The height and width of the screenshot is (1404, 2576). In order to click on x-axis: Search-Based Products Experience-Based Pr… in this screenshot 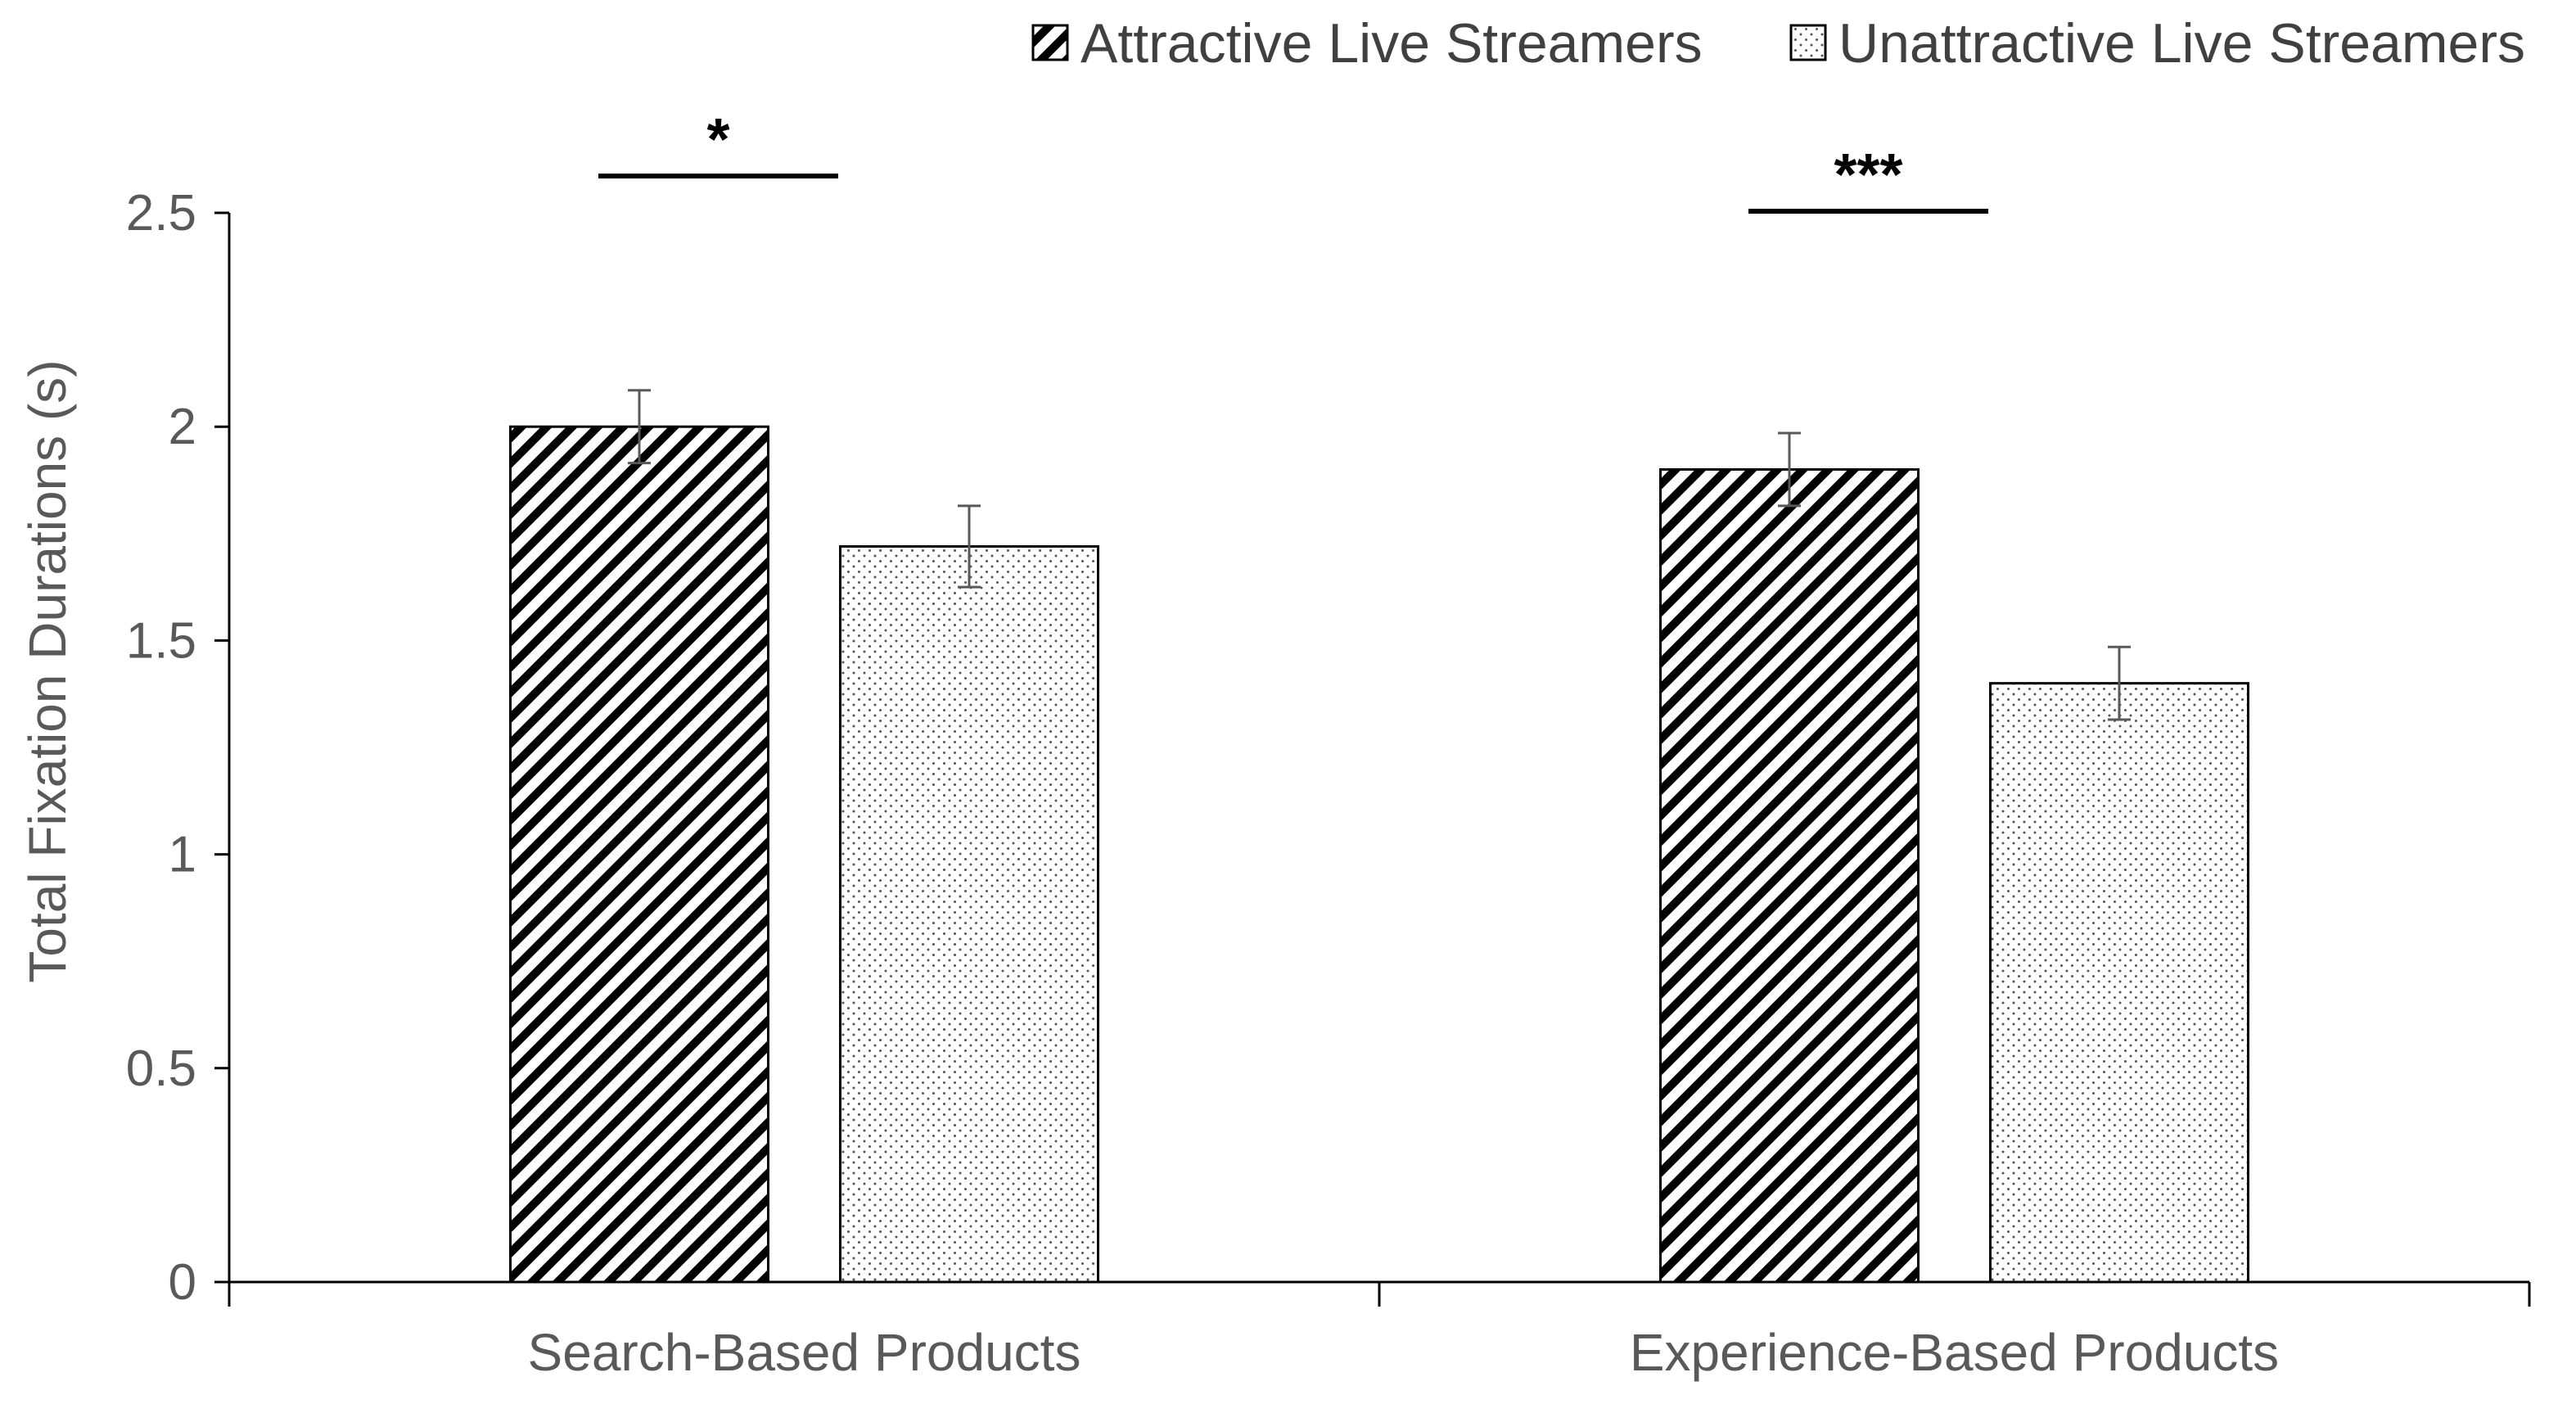, I will do `click(1379, 1331)`.